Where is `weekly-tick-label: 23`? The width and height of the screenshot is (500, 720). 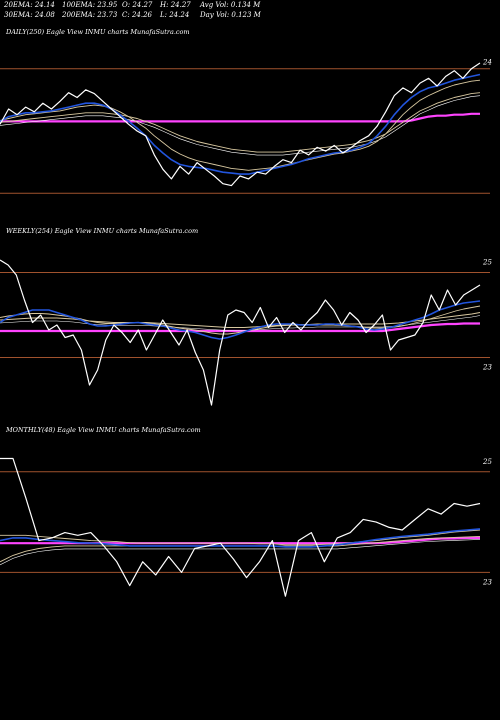 weekly-tick-label: 23 is located at coordinates (487, 368).